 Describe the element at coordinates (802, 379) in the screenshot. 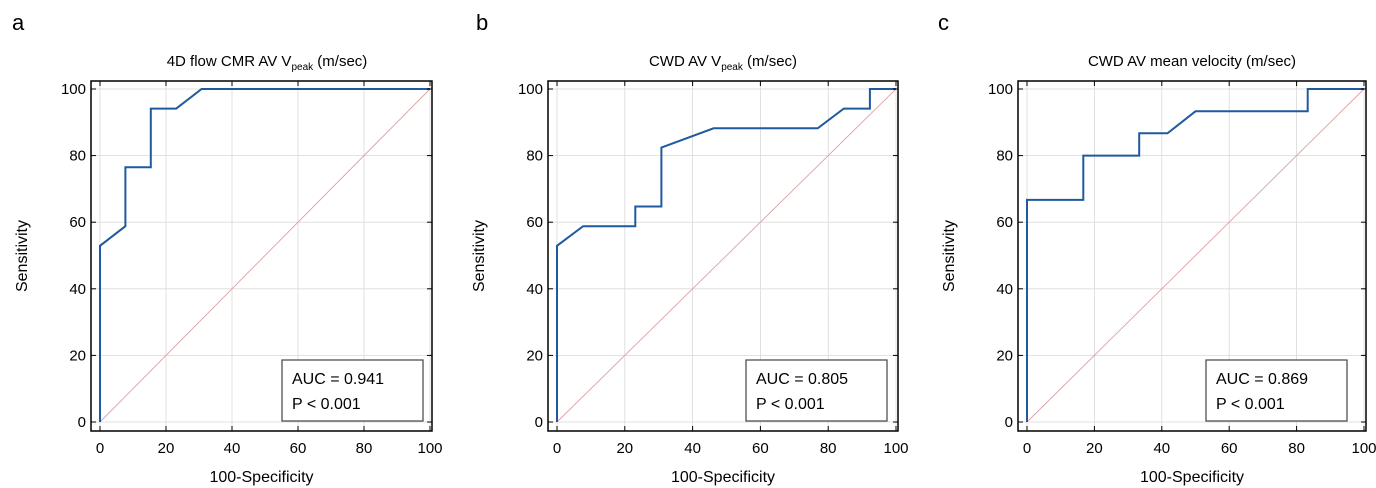

I see `auc-label: AUC = 0.805` at that location.